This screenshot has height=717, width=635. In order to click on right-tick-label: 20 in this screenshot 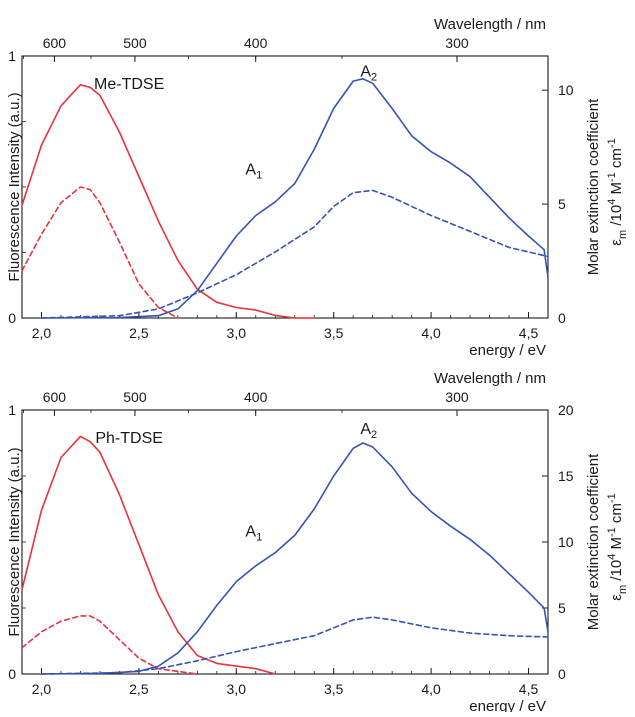, I will do `click(566, 410)`.